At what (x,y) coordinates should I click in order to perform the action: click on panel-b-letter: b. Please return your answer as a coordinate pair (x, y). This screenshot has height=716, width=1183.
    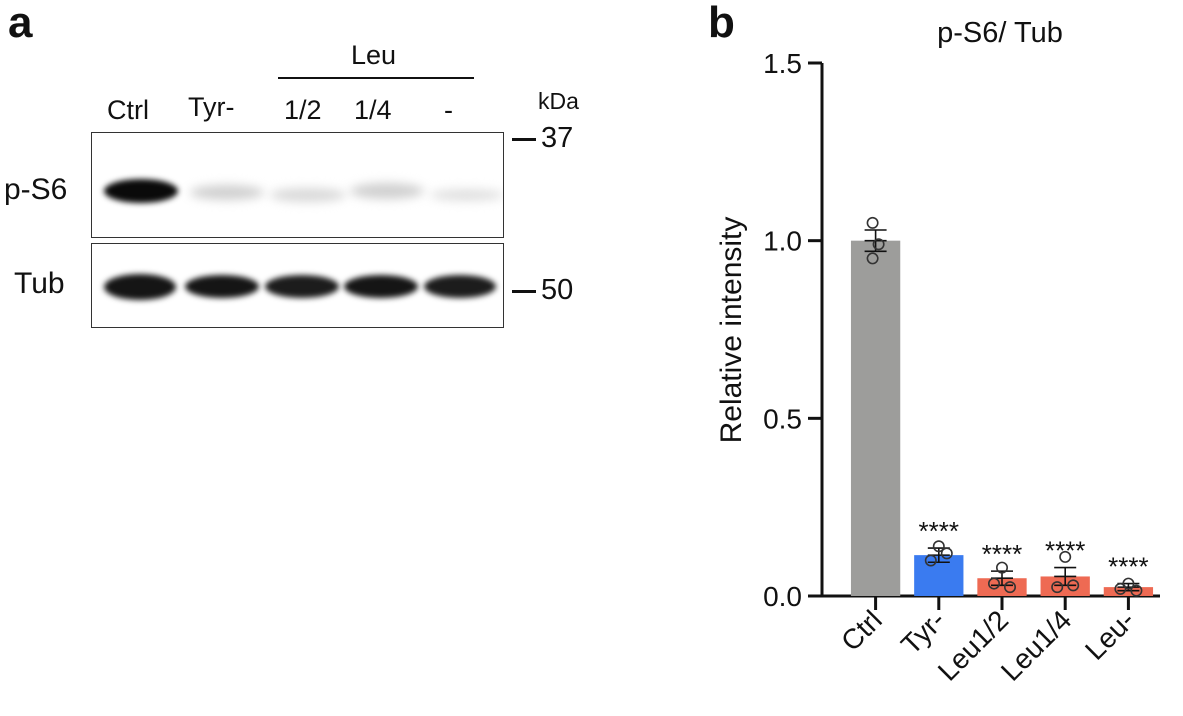
    Looking at the image, I should click on (721, 23).